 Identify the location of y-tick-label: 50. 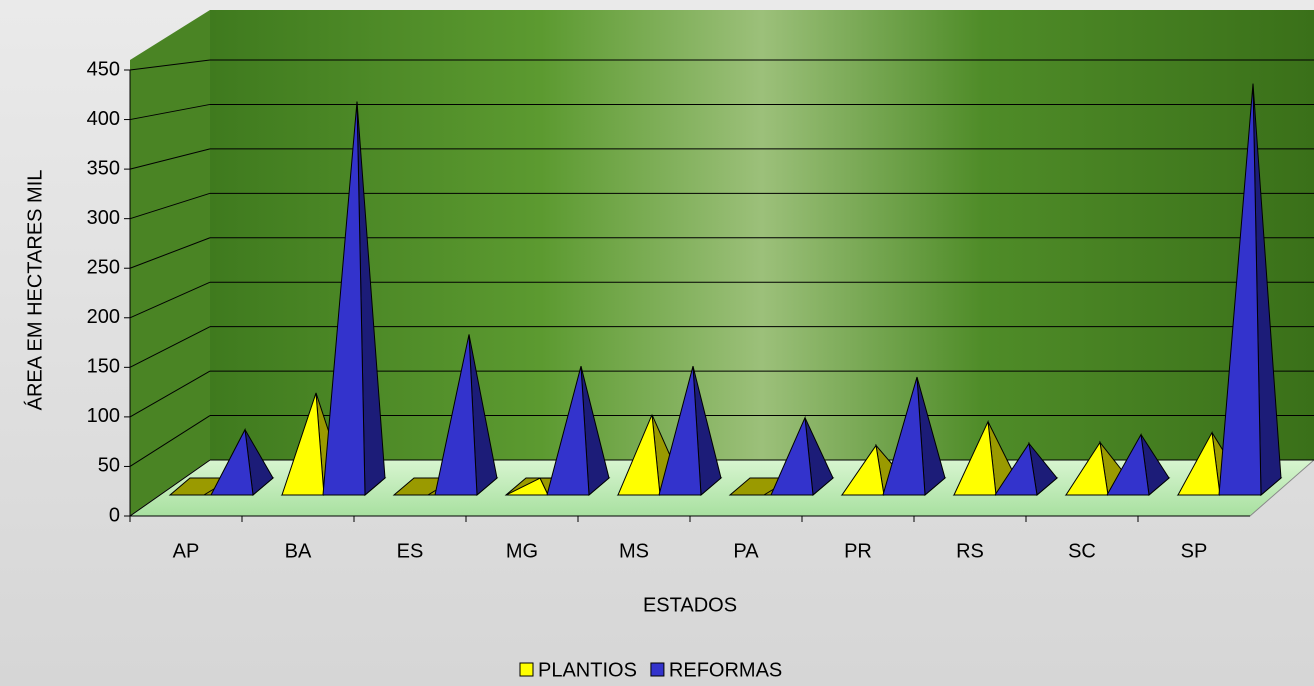
(109, 466).